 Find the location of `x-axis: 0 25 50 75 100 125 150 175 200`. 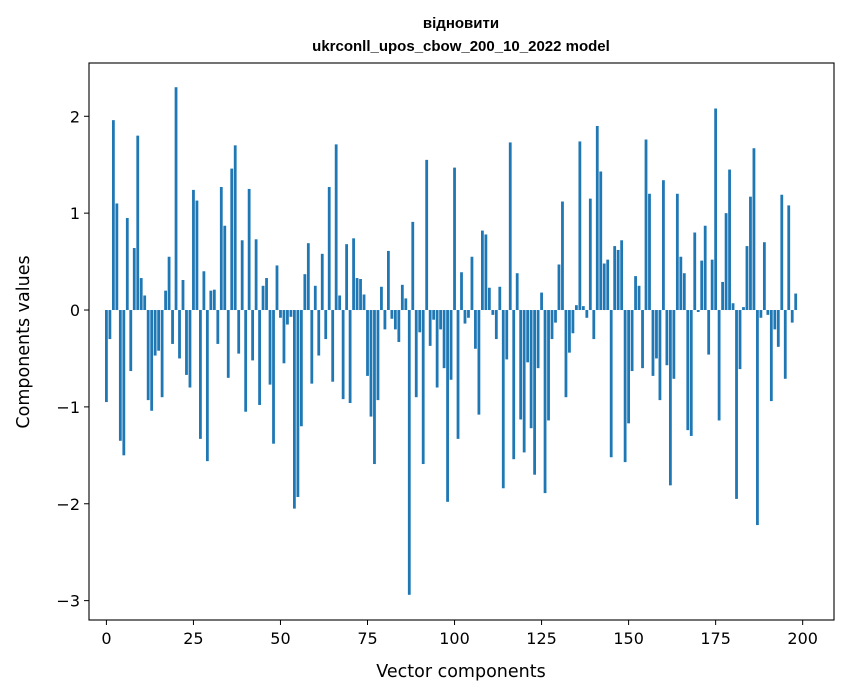

x-axis: 0 25 50 75 100 125 150 175 200 is located at coordinates (459, 634).